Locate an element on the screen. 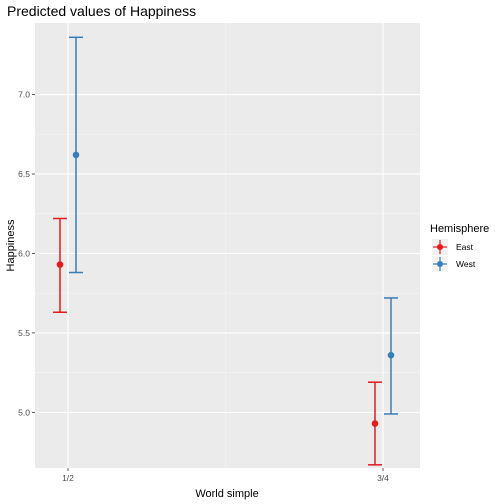  y-tick-label: 6.5 is located at coordinates (24, 174).